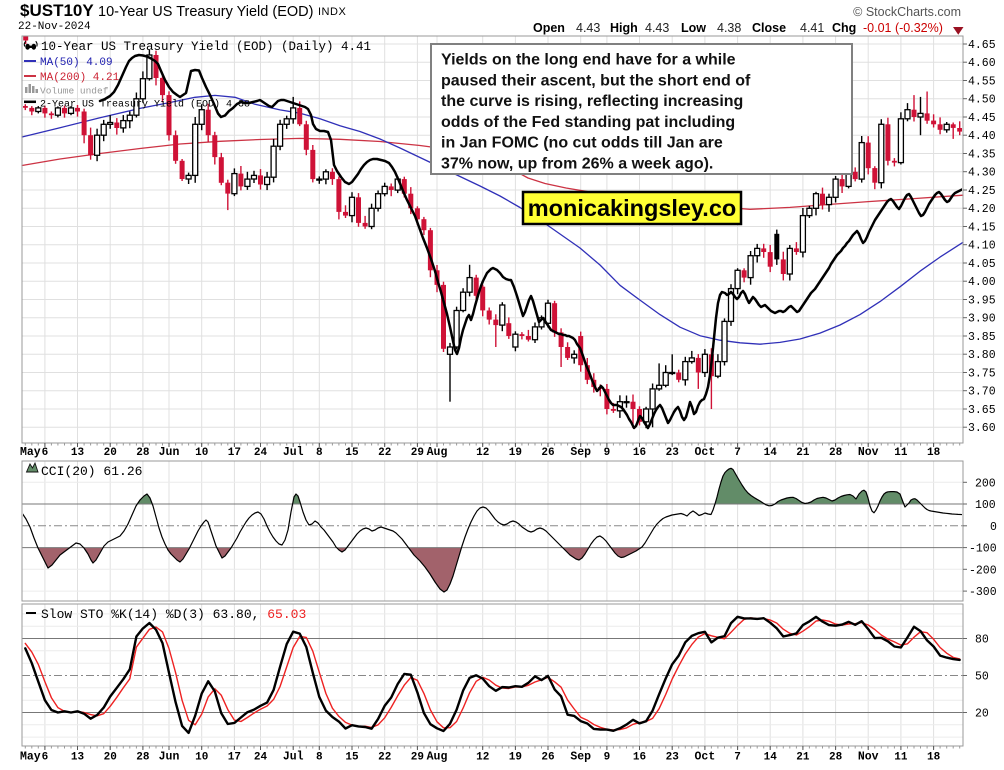 The image size is (1004, 770). I want to click on svg-text: 3.95, so click(982, 301).